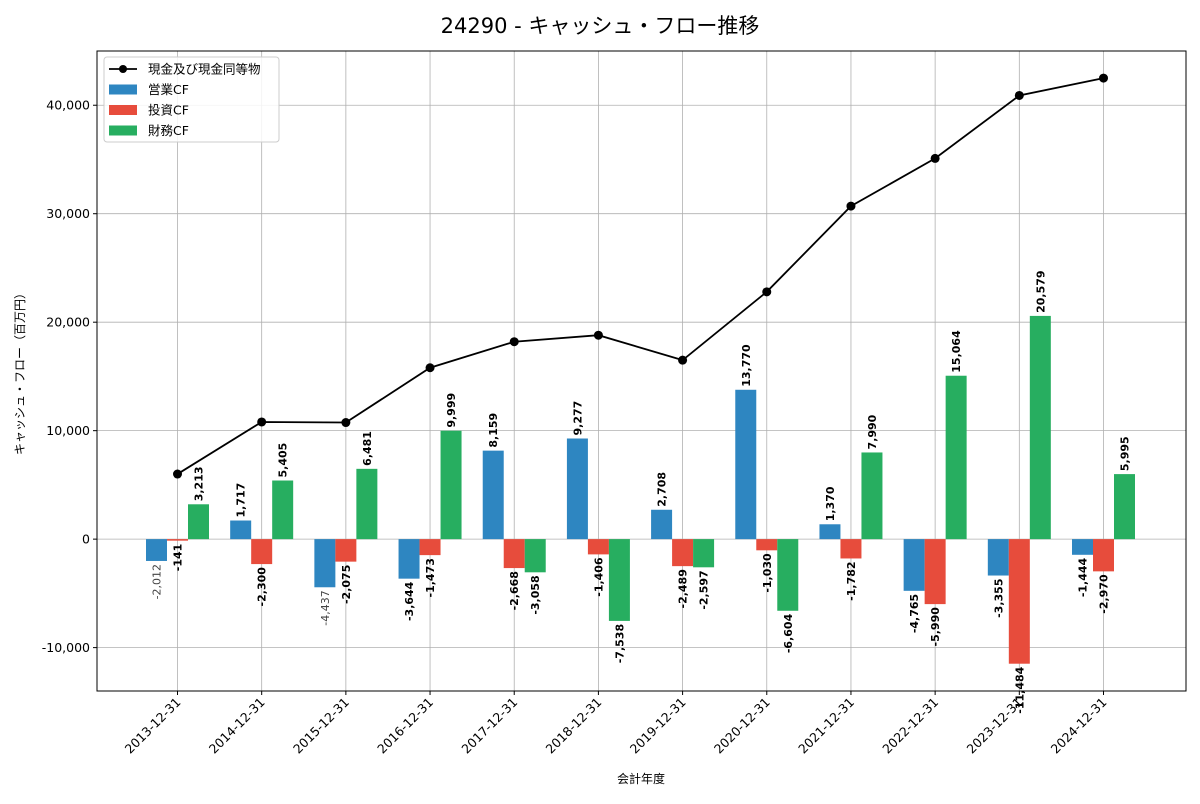 The height and width of the screenshot is (804, 1200). I want to click on bar-value-label: -1,030, so click(767, 573).